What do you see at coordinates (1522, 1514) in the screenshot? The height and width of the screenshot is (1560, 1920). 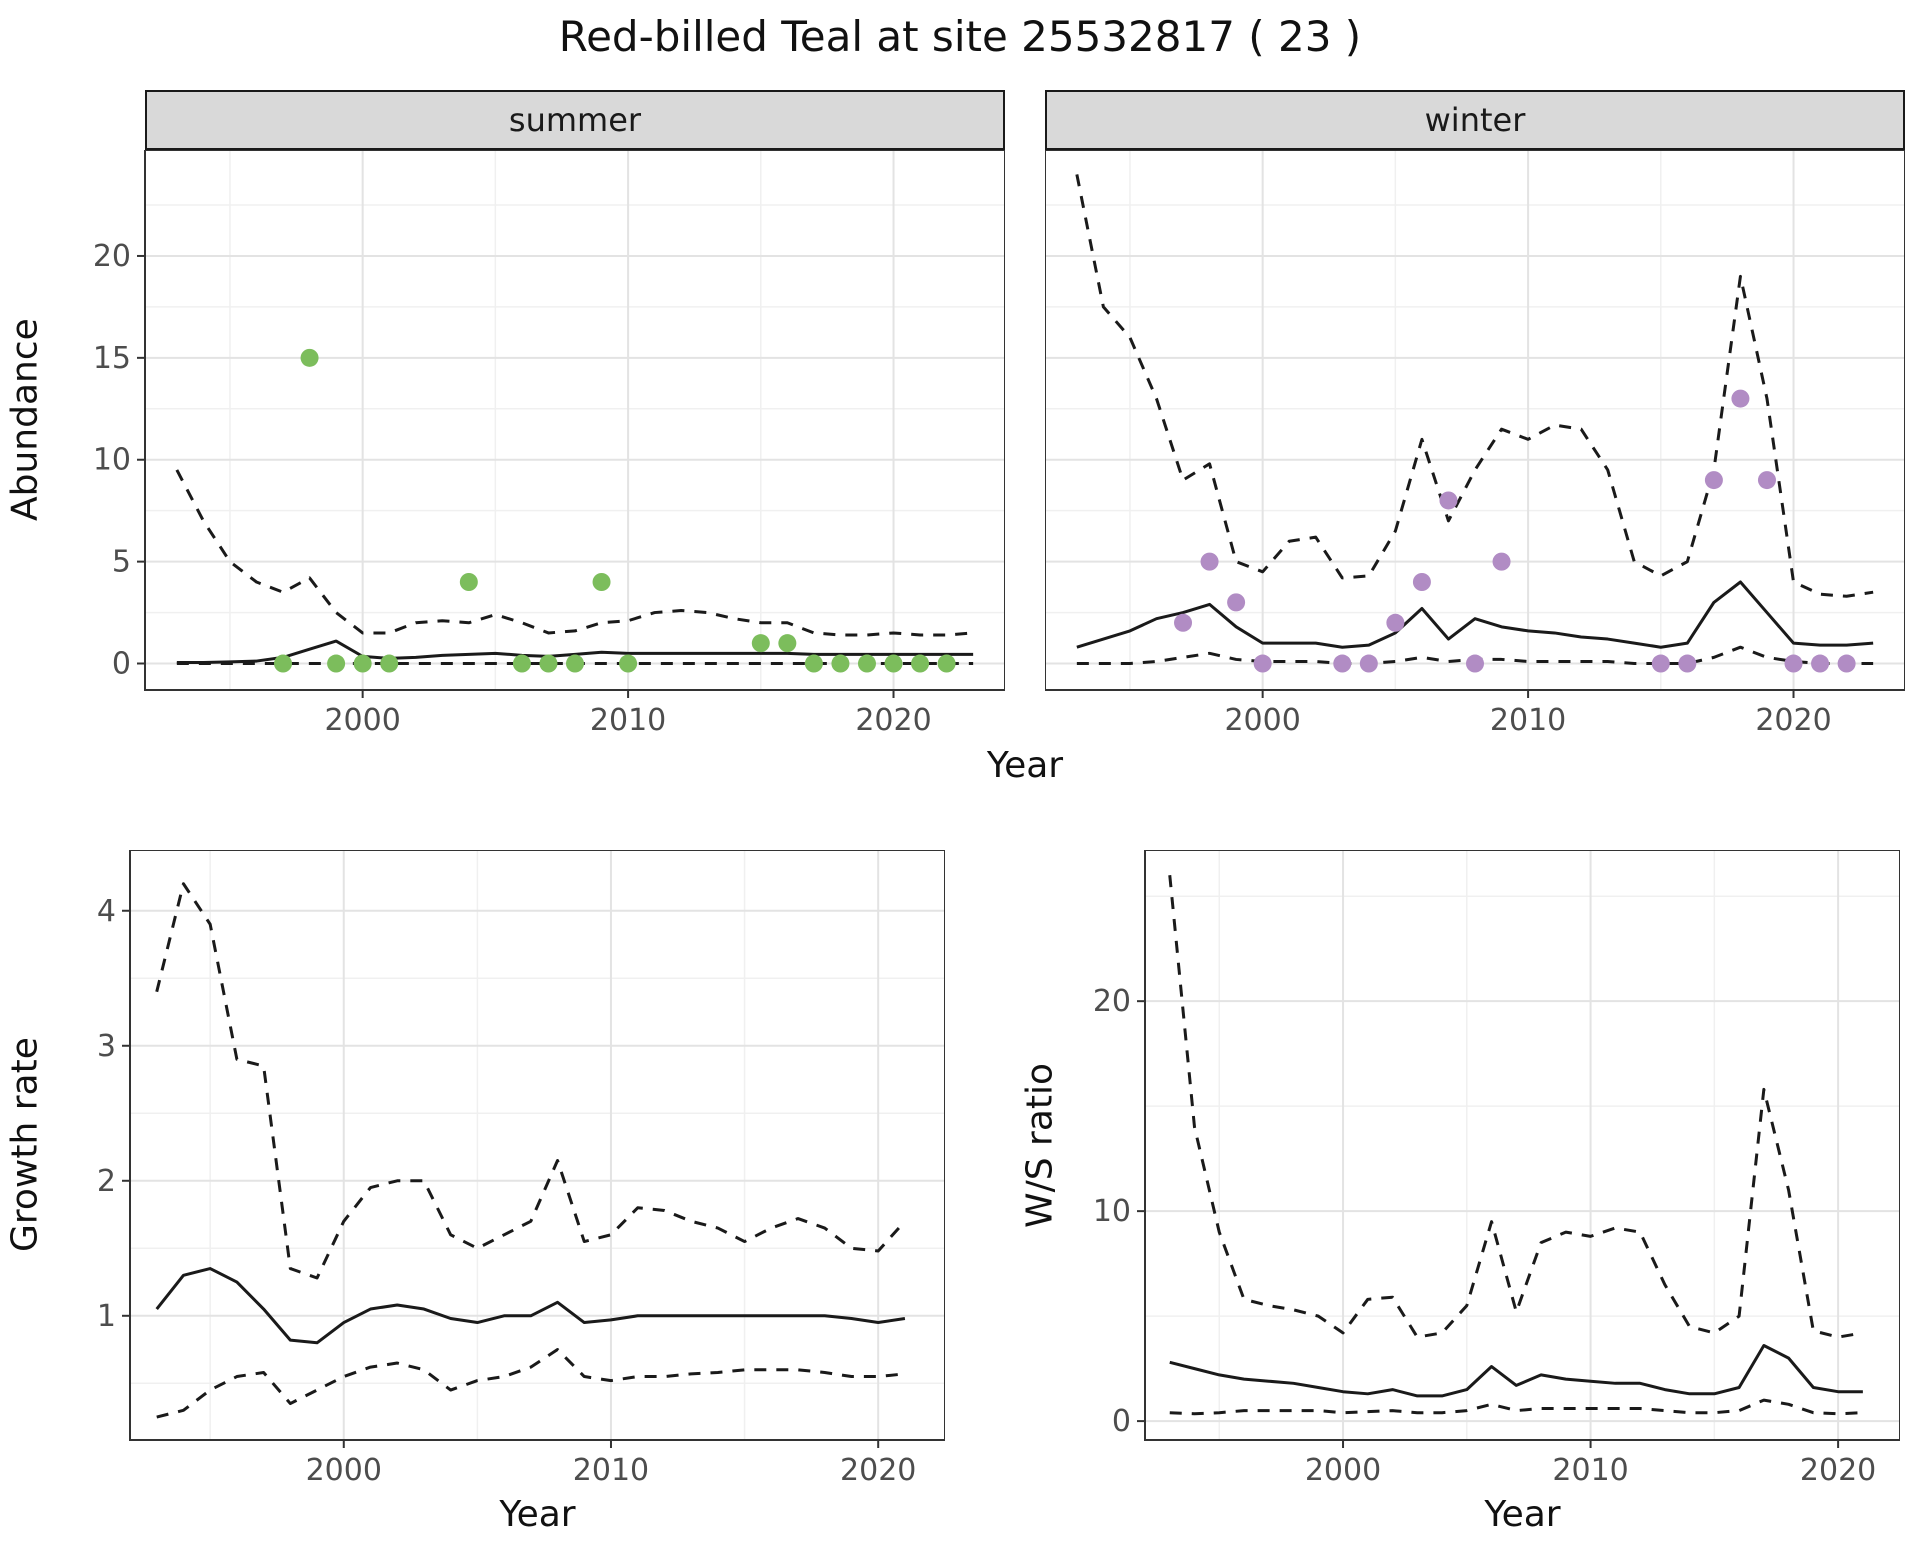 I see `ws-ratio-x-axis-label: Year` at bounding box center [1522, 1514].